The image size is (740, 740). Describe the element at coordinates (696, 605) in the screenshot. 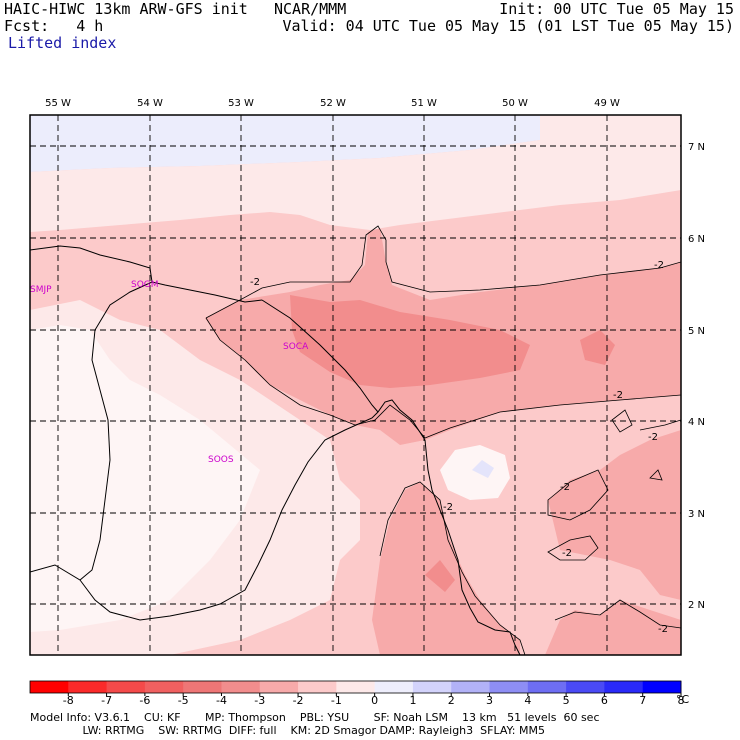

I see `lat-label: 2 N` at that location.